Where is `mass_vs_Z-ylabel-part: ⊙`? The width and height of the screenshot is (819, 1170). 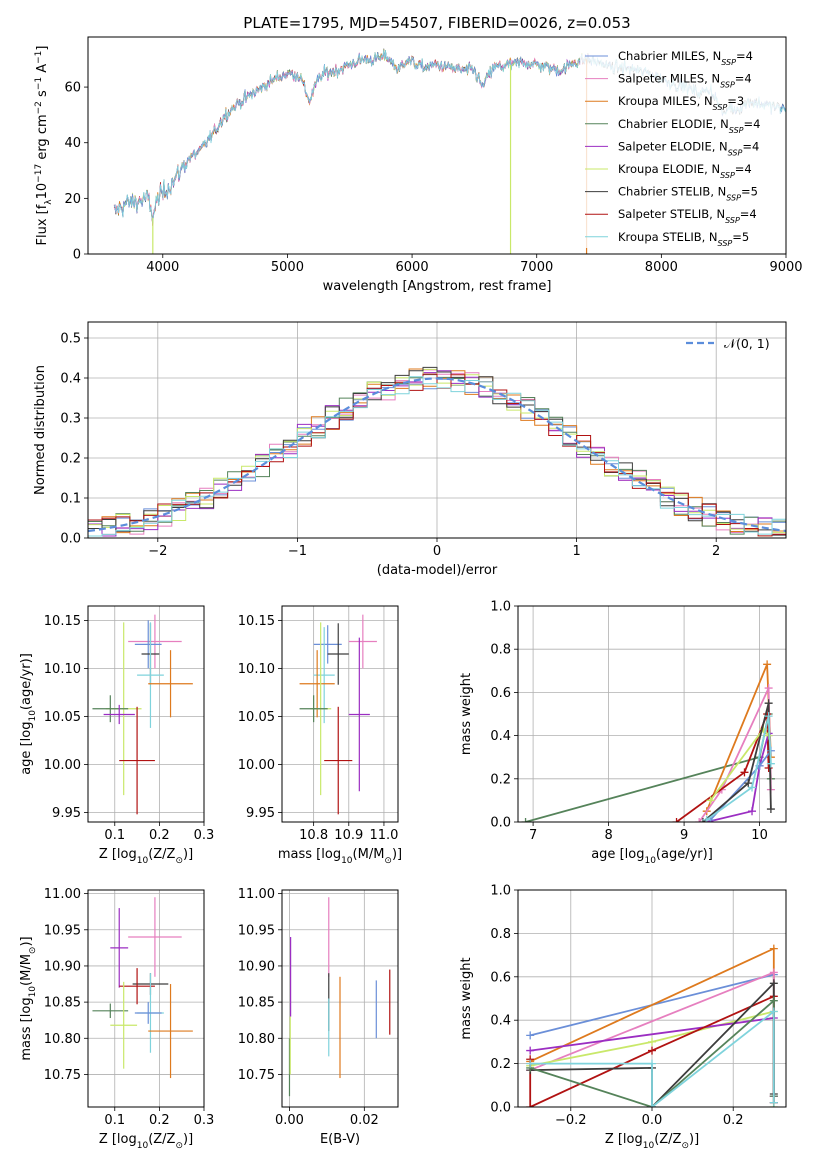 mass_vs_Z-ylabel-part: ⊙ is located at coordinates (33, 951).